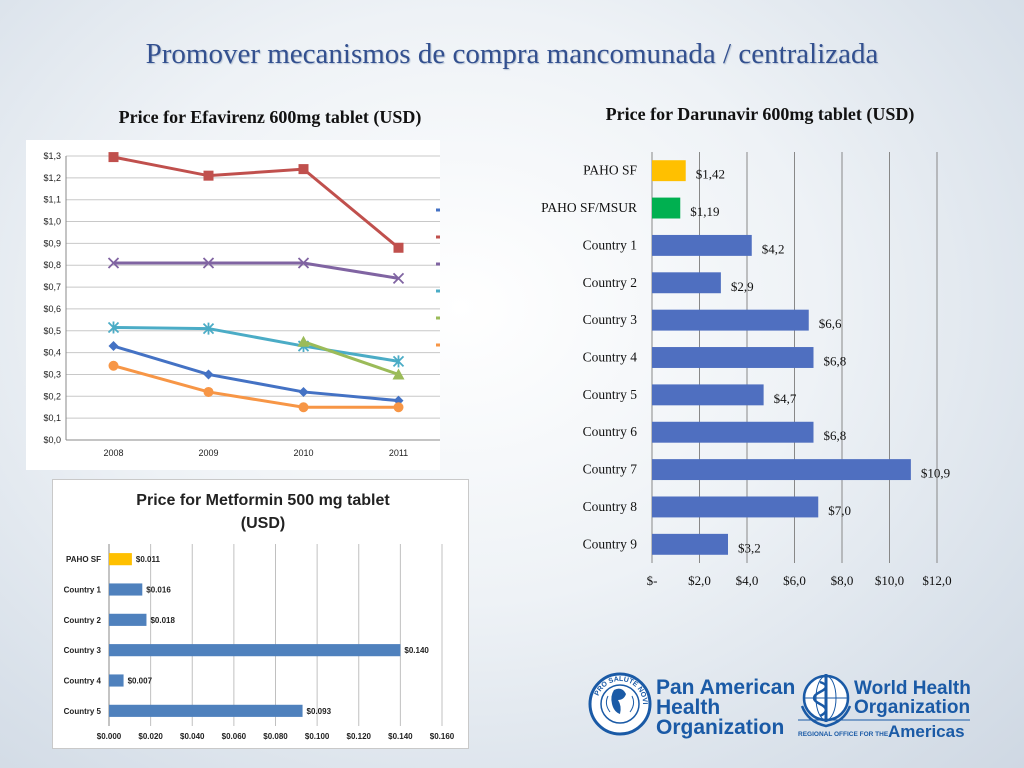 The width and height of the screenshot is (1024, 768). I want to click on darunavir-data-label: $10,9, so click(935, 473).